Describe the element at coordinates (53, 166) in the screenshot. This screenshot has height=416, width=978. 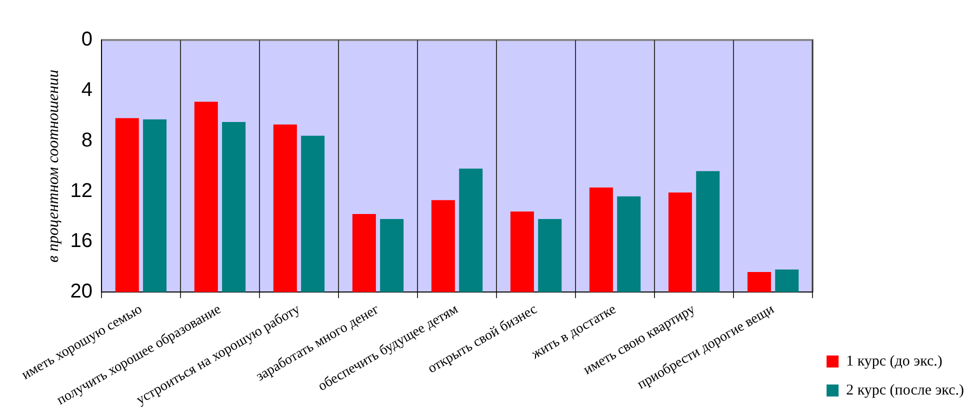
I see `y-axis-title: в процентном соотношении` at that location.